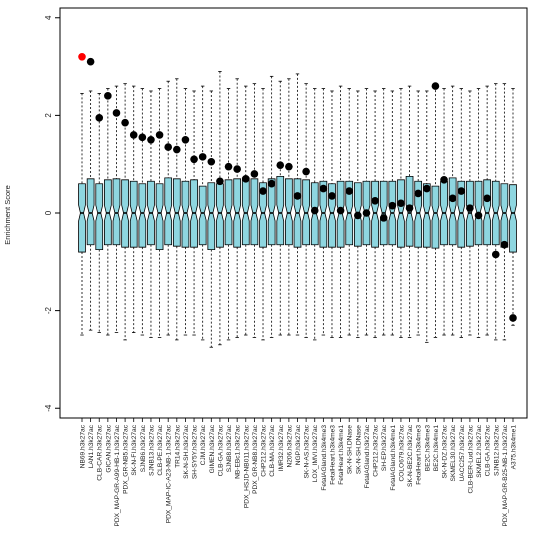 Image resolution: width=540 pixels, height=555 pixels. I want to click on axis-group: -4 -2 0 2 4, so click(52, 213).